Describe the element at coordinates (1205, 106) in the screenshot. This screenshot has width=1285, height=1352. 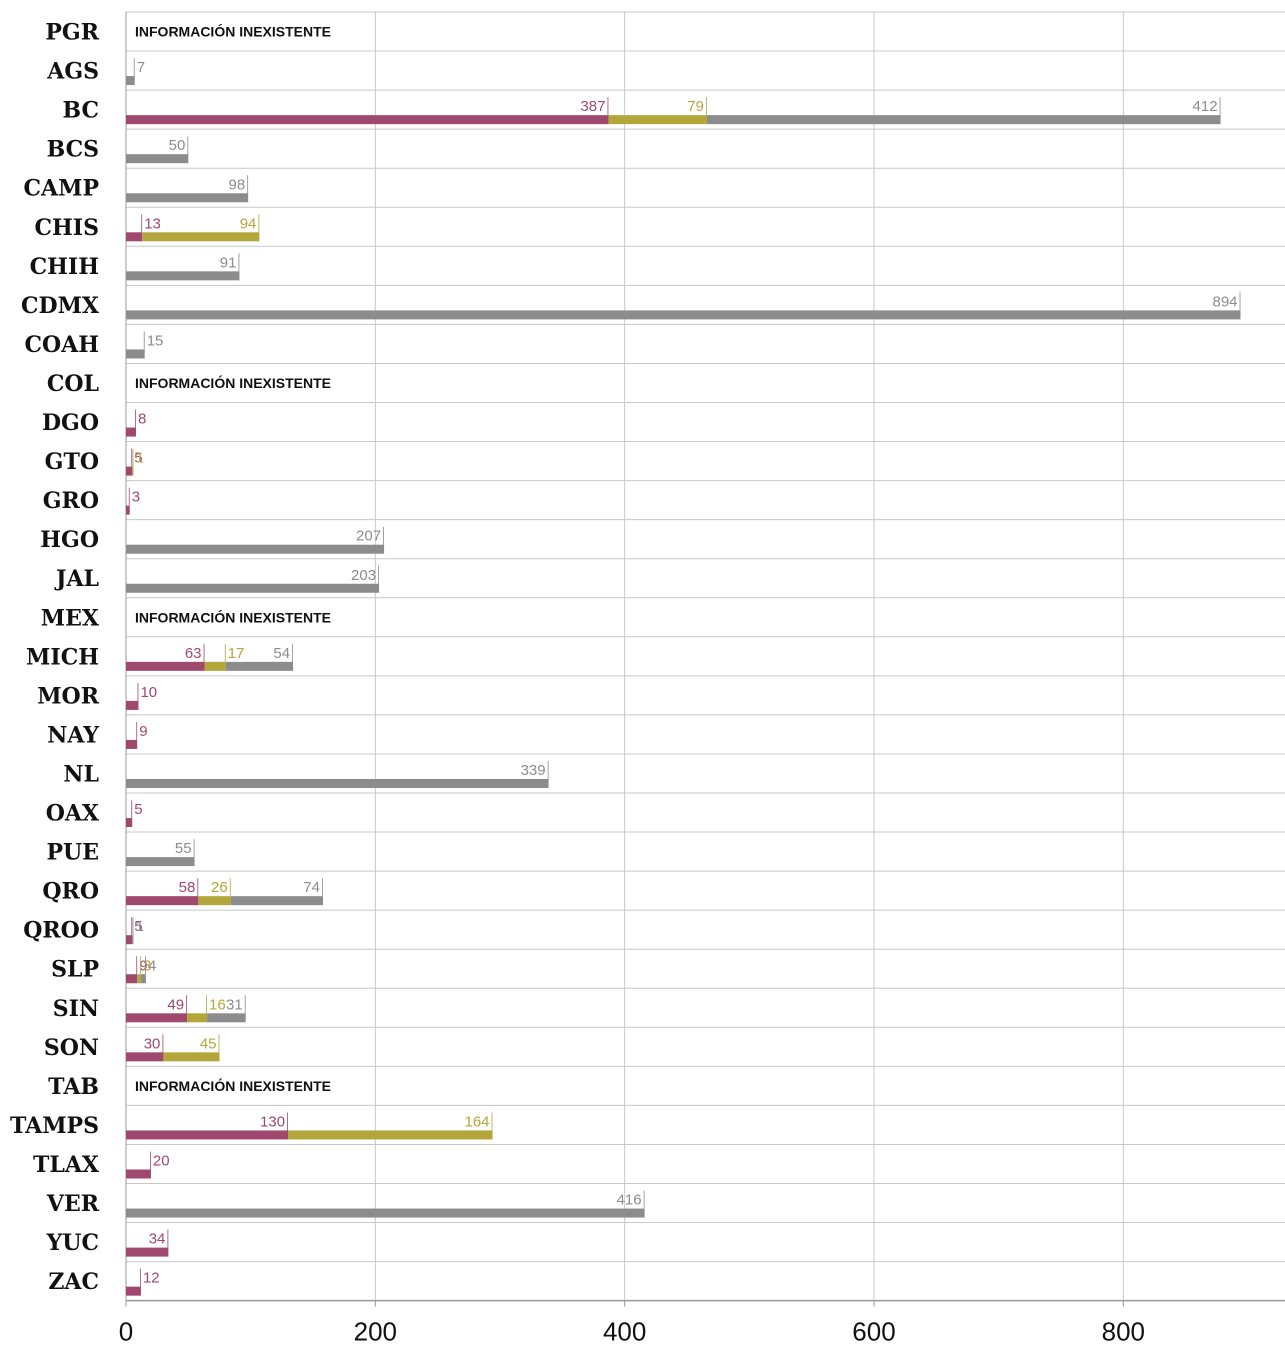
I see `value-label: 412` at that location.